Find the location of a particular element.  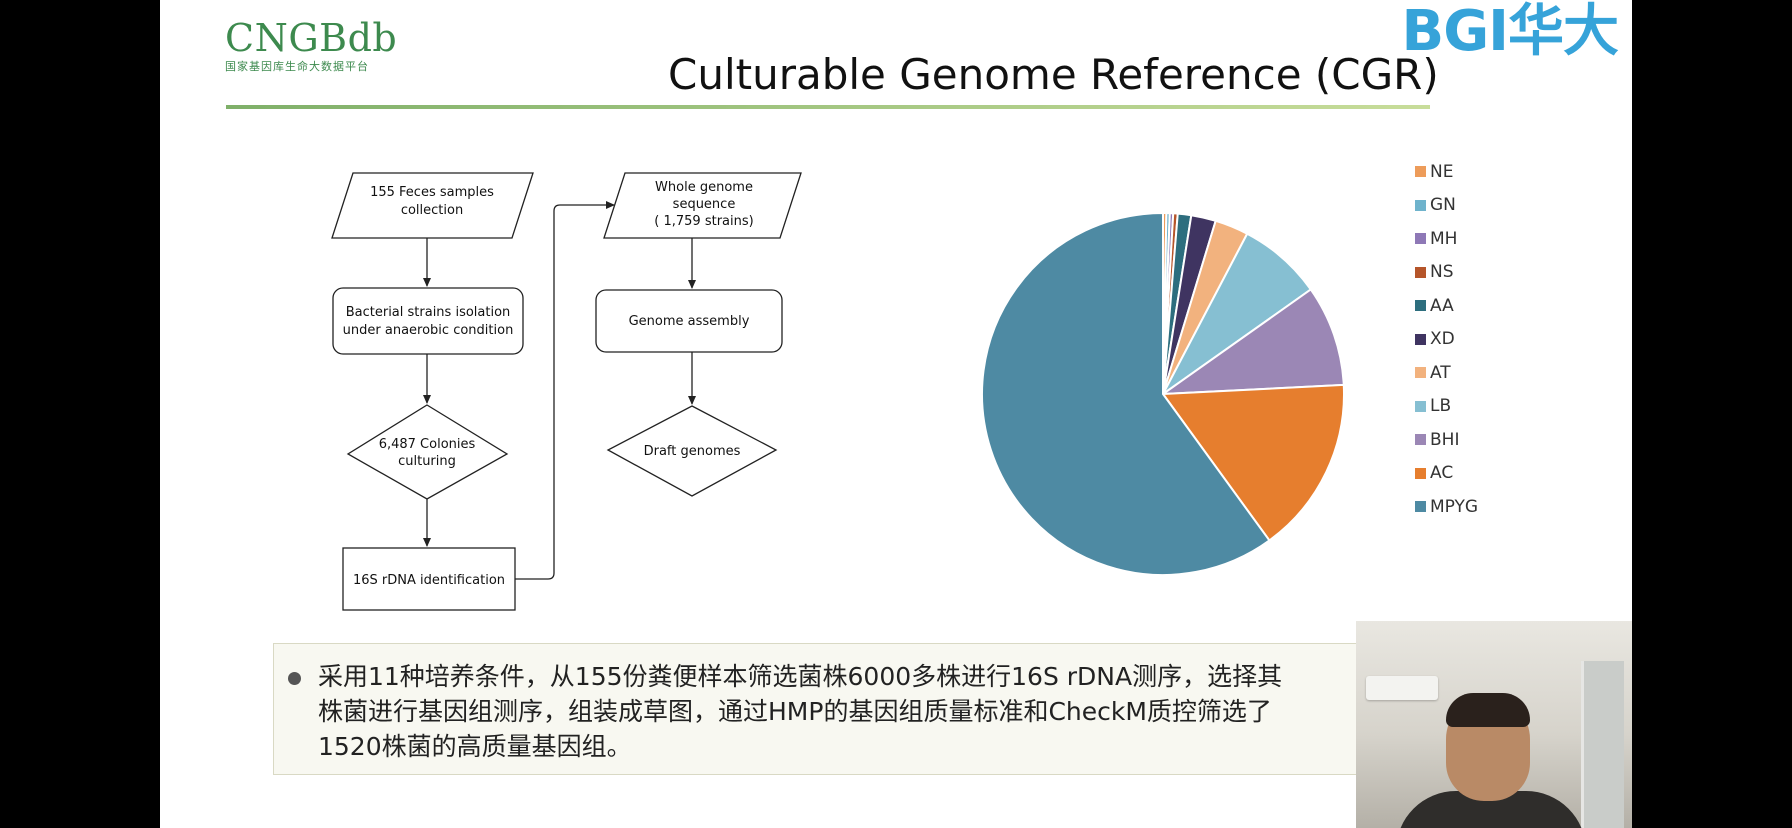

legend-label: NE is located at coordinates (1442, 171).